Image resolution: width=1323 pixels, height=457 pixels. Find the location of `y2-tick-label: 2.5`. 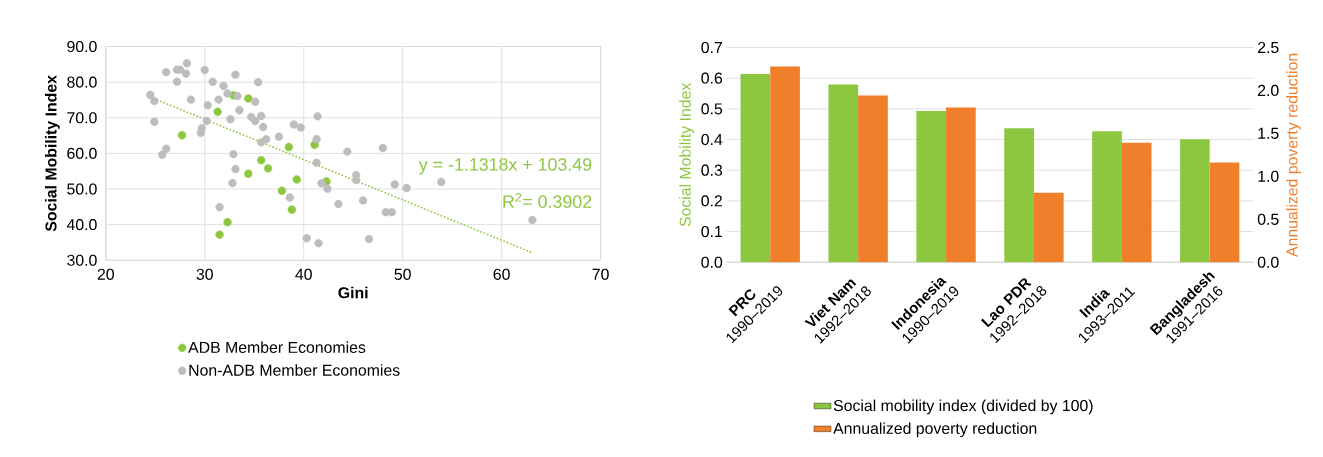

y2-tick-label: 2.5 is located at coordinates (1268, 47).